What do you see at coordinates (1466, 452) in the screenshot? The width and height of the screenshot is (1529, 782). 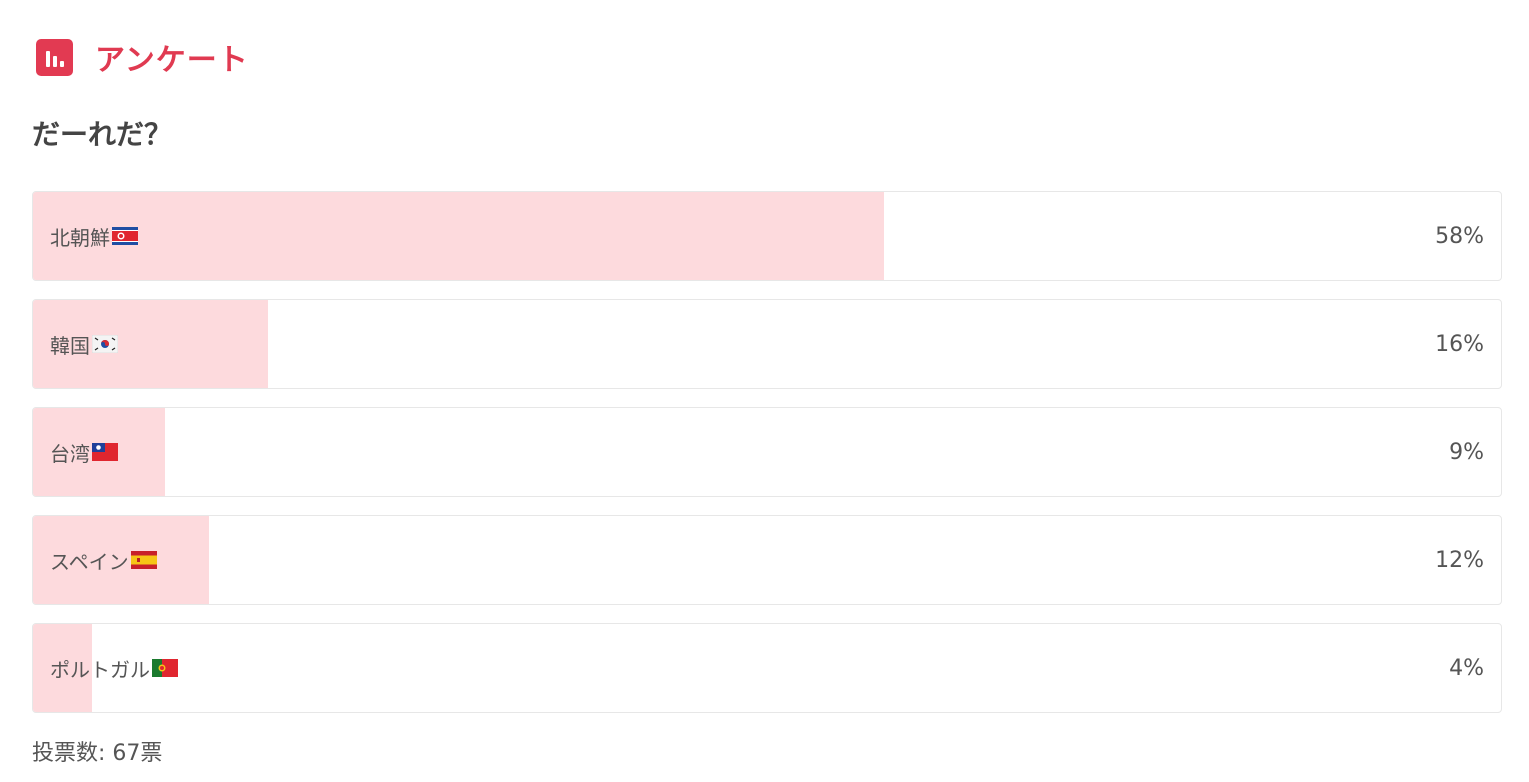 I see `option-percent: 9%` at bounding box center [1466, 452].